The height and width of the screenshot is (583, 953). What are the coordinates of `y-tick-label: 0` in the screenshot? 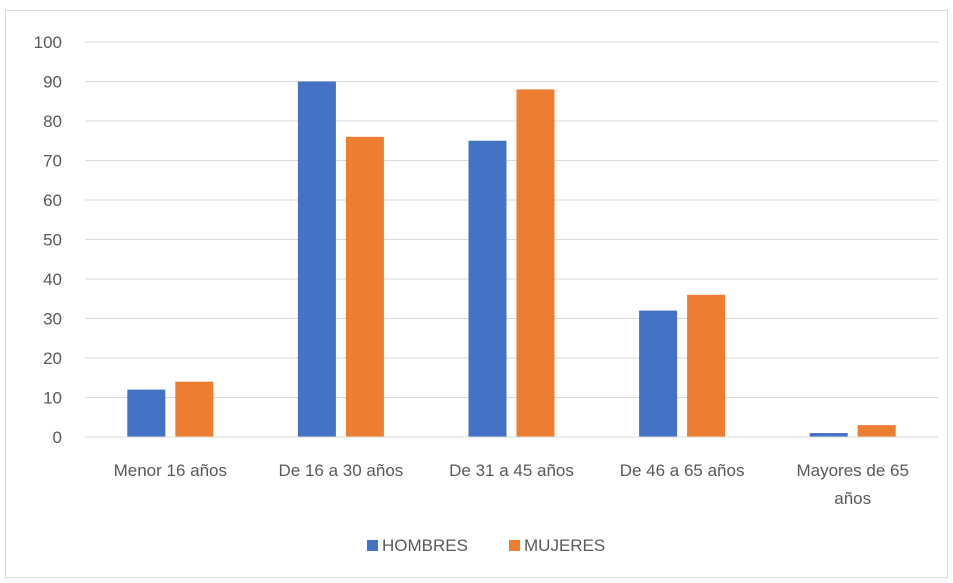 It's located at (57, 437).